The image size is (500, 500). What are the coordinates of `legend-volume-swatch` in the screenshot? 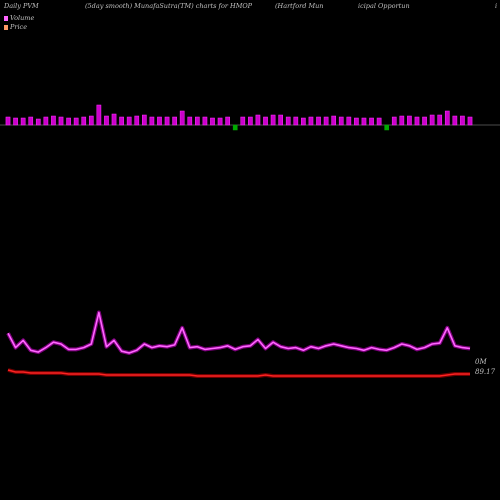 It's located at (6, 18).